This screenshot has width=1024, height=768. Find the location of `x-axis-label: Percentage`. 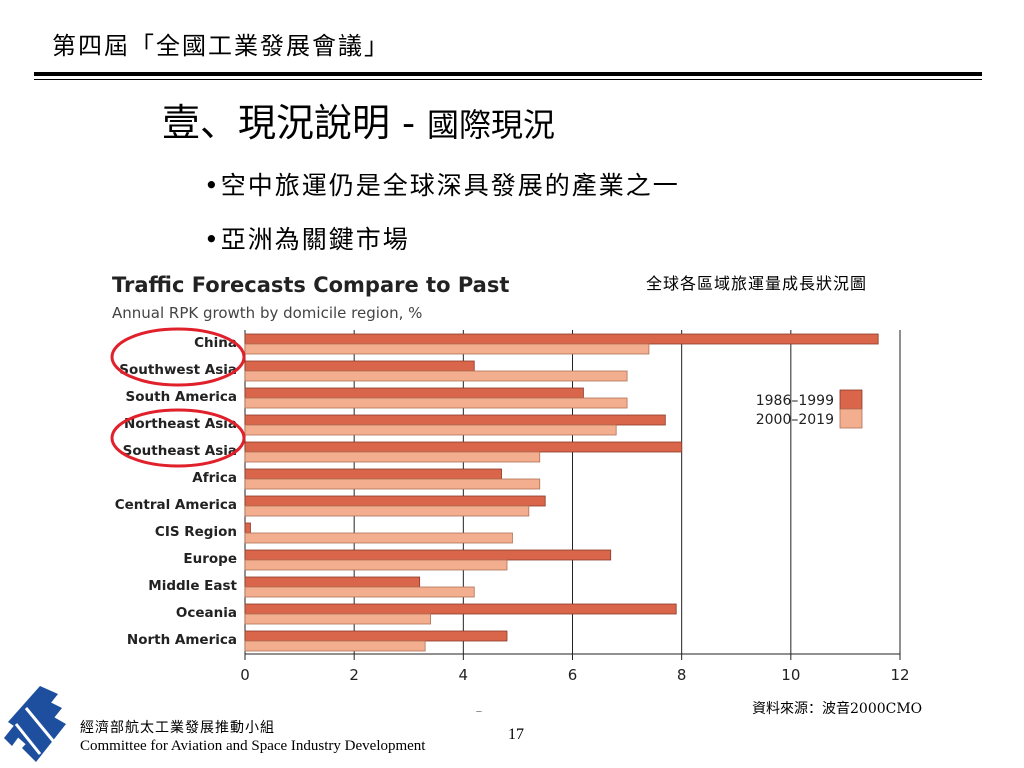

x-axis-label: Percentage is located at coordinates (523, 710).